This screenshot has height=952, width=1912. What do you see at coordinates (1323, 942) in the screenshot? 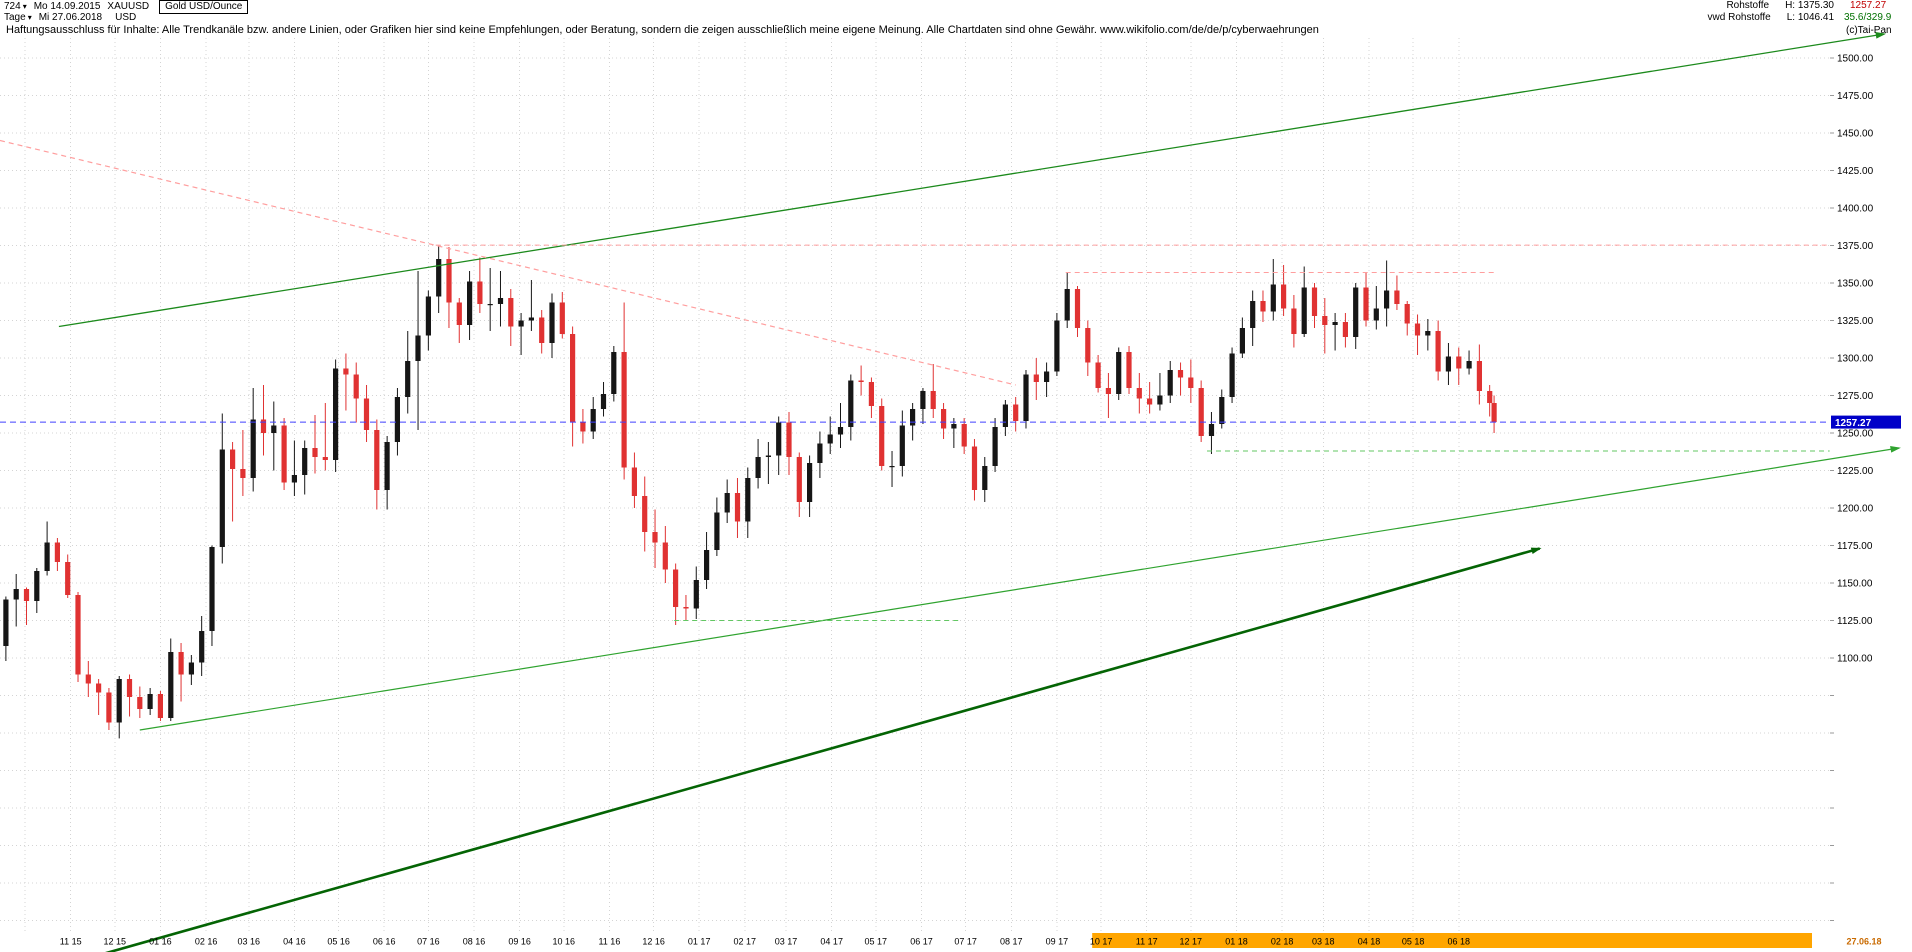
I see `month-tick-label: 03 18` at bounding box center [1323, 942].